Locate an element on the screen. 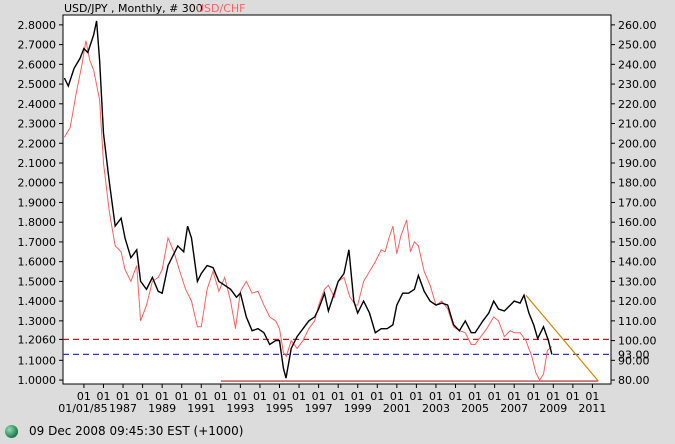 Image resolution: width=675 pixels, height=444 pixels. status-bar: 09 Dec 2008 09:45:30 EST (+1000) is located at coordinates (337, 432).